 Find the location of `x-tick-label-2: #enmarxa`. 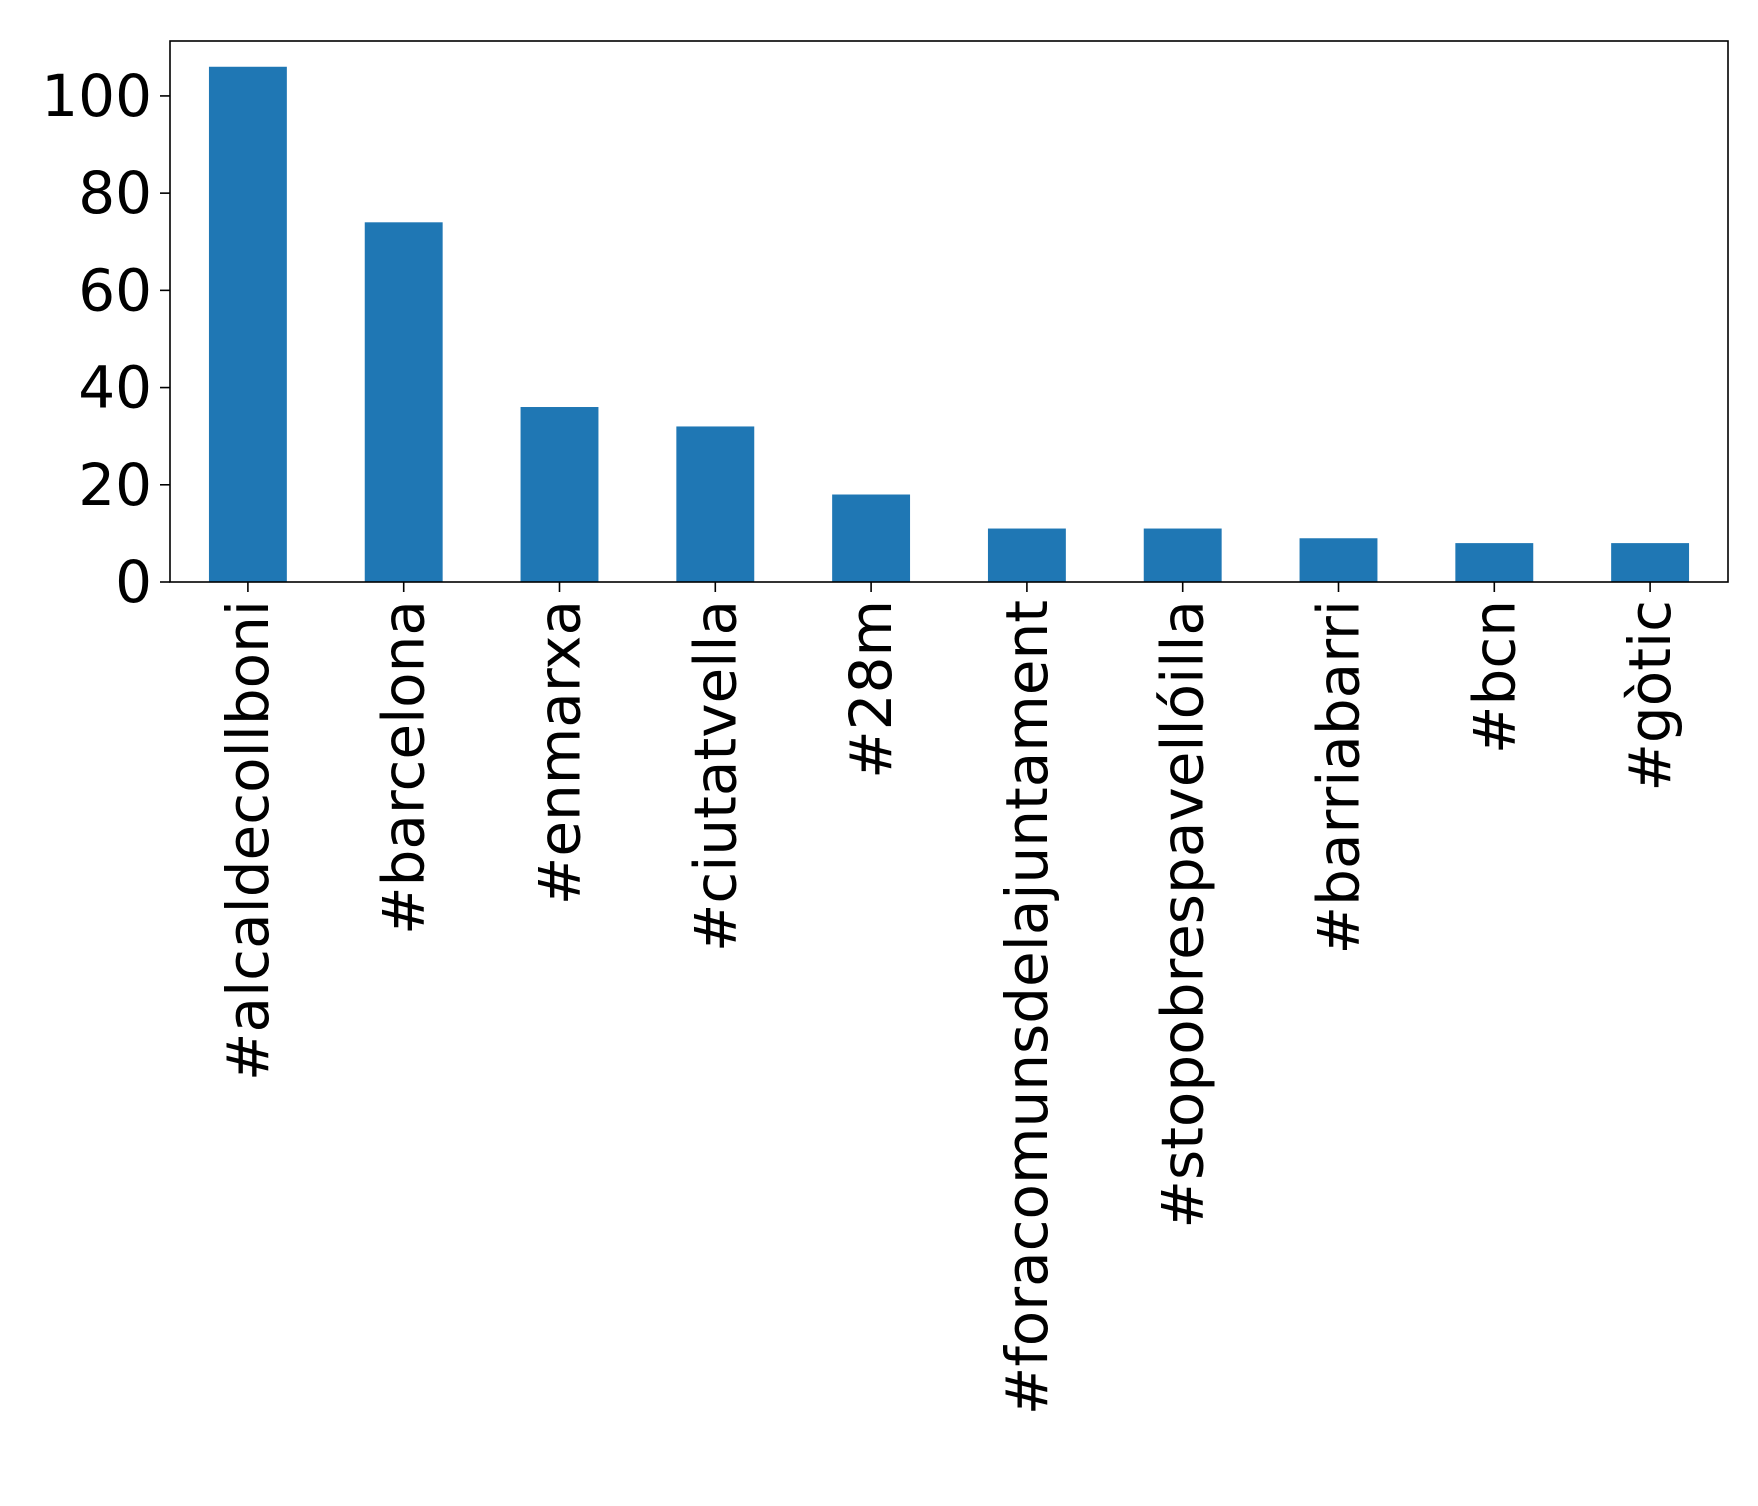

x-tick-label-2: #enmarxa is located at coordinates (560, 752).